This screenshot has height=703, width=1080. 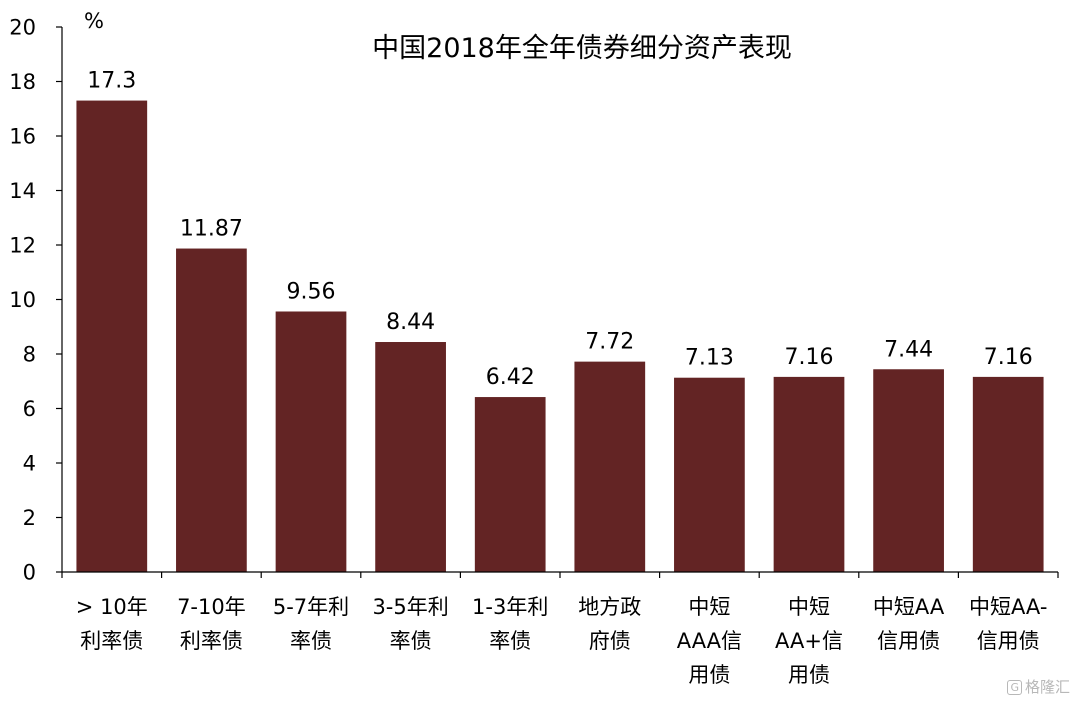 What do you see at coordinates (311, 291) in the screenshot?
I see `bar-value-label: 9.56` at bounding box center [311, 291].